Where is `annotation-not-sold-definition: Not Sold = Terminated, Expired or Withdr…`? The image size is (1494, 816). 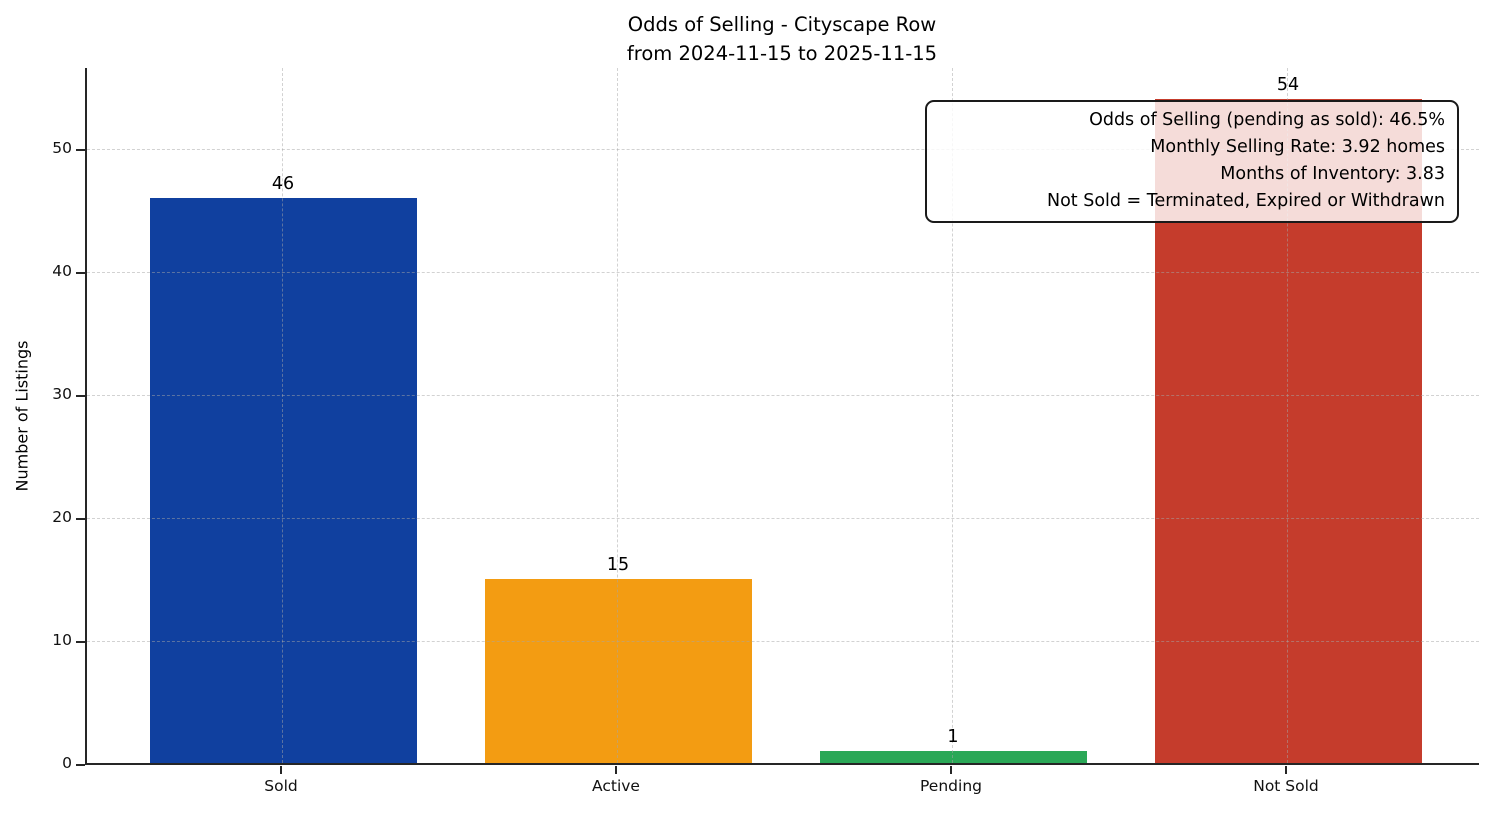 annotation-not-sold-definition: Not Sold = Terminated, Expired or Withdr… is located at coordinates (1245, 201).